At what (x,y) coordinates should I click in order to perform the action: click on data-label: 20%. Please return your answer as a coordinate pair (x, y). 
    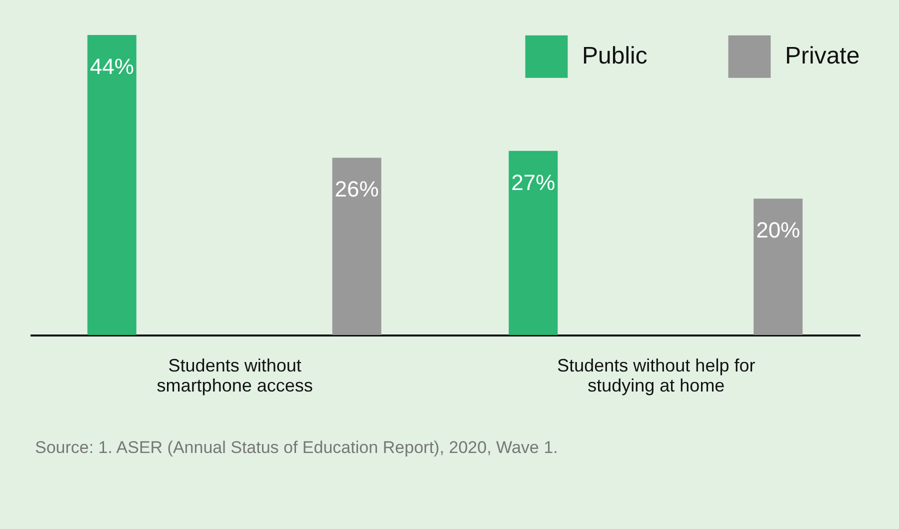
    Looking at the image, I should click on (778, 230).